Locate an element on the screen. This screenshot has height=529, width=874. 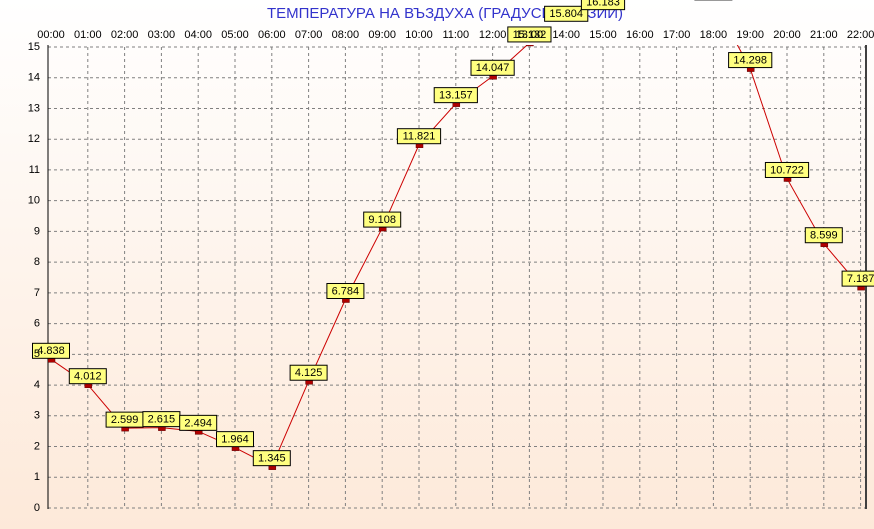
data-label: 1.964 is located at coordinates (235, 440).